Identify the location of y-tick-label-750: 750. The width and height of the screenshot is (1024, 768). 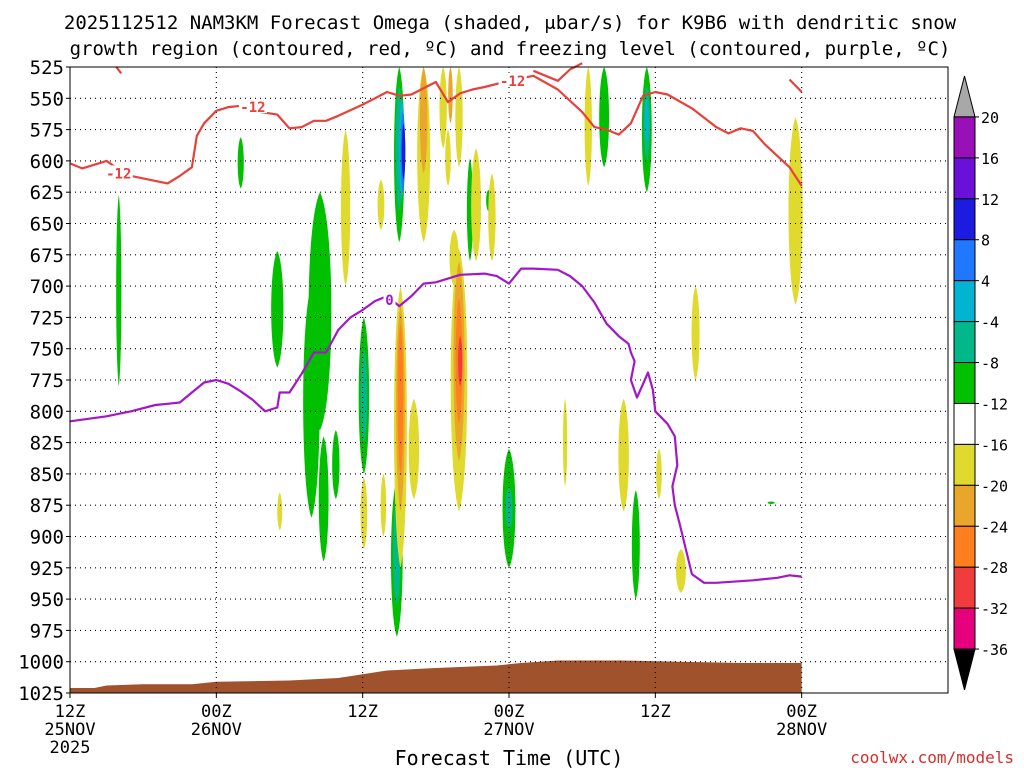
(47, 350).